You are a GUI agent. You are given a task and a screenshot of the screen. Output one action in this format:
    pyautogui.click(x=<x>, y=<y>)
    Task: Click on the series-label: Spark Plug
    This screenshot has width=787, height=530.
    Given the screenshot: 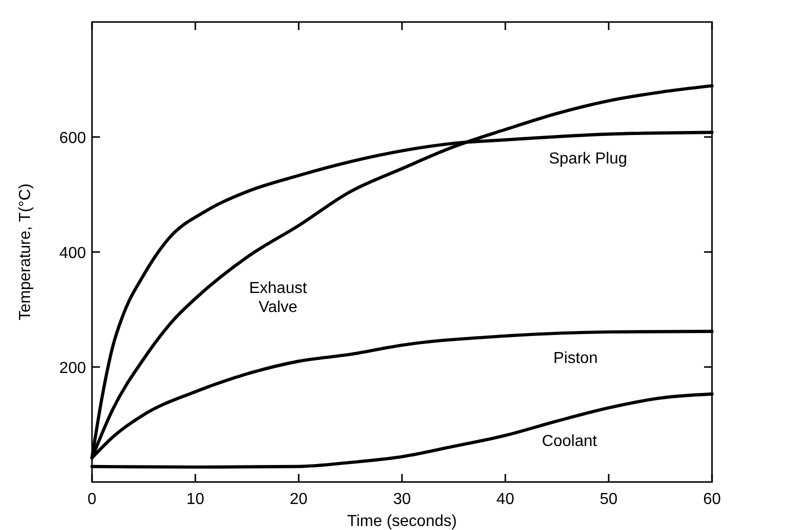 What is the action you would take?
    pyautogui.click(x=588, y=159)
    